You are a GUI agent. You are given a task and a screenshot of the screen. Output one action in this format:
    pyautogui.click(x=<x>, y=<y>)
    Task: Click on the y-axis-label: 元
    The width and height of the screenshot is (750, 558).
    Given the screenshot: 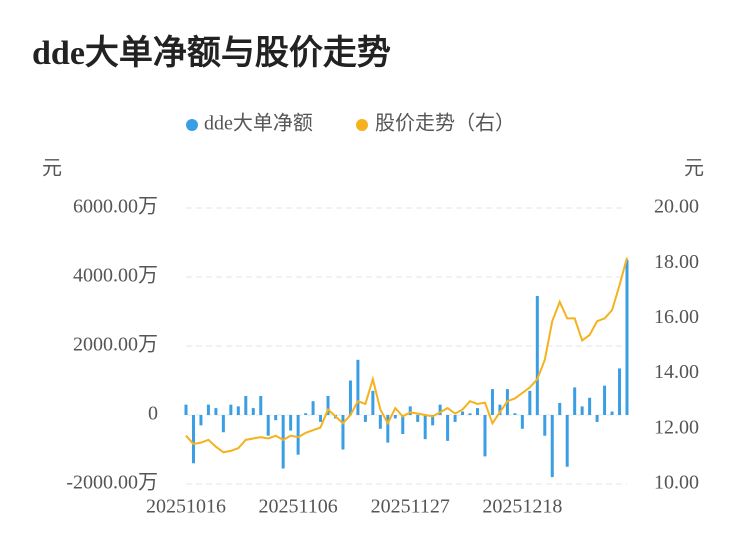 What is the action you would take?
    pyautogui.click(x=52, y=169)
    